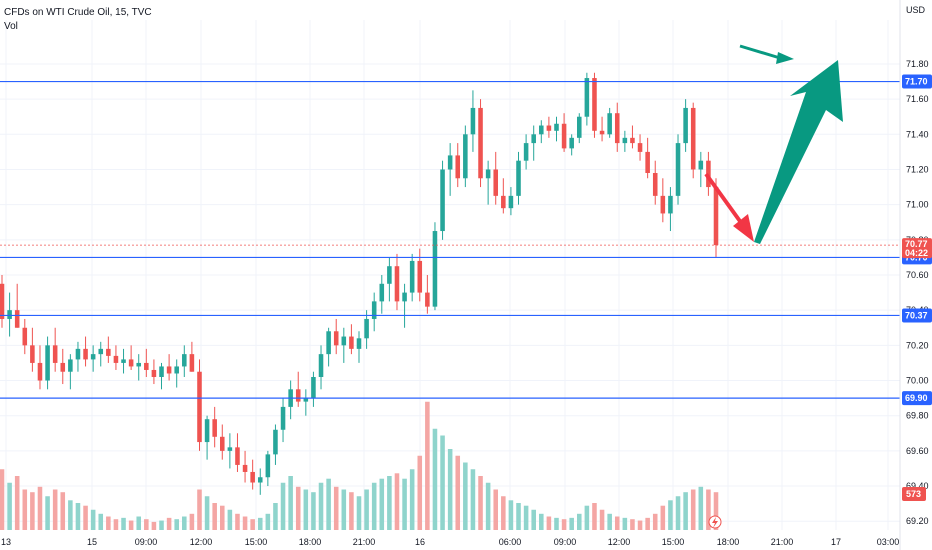 Image resolution: width=932 pixels, height=550 pixels. What do you see at coordinates (146, 542) in the screenshot?
I see `x-tick-label: 09:00` at bounding box center [146, 542].